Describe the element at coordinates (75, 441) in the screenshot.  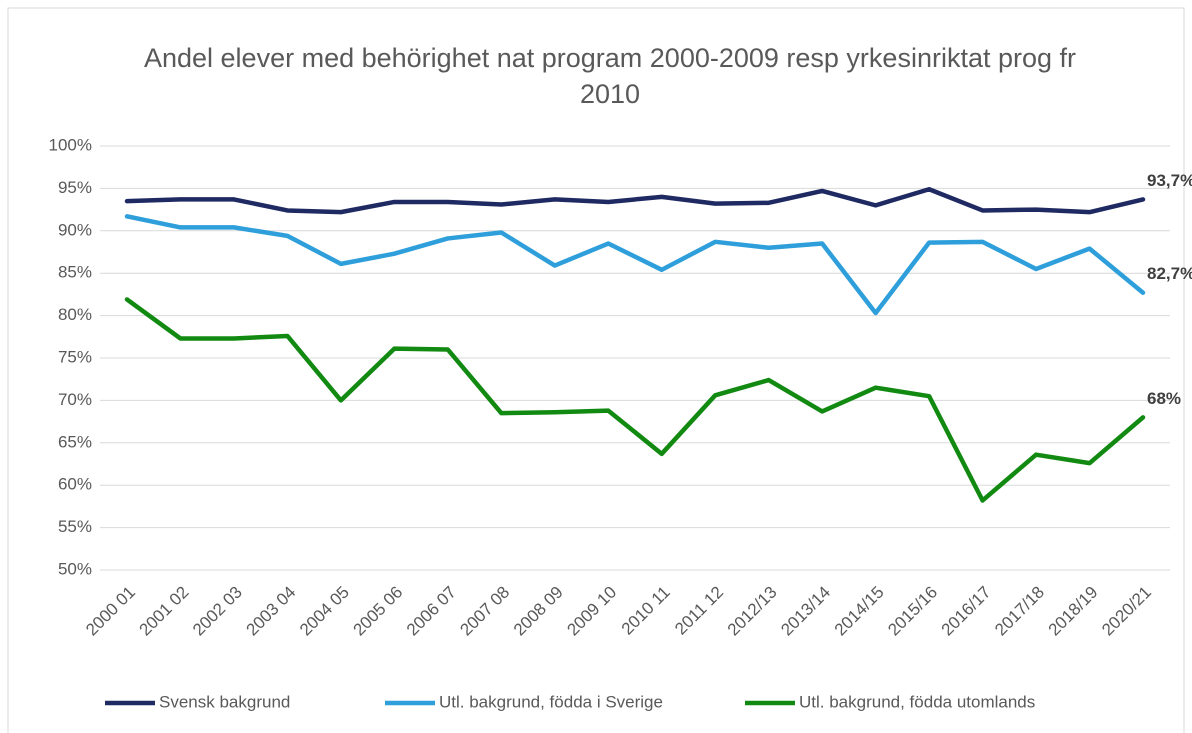
I see `y-tick-label: 65%` at that location.